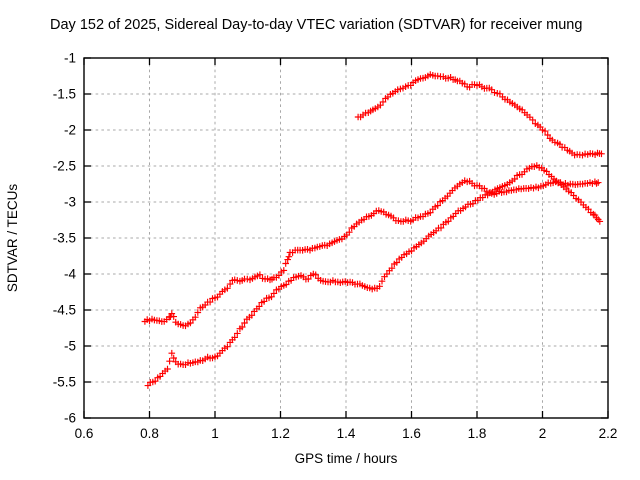  Describe the element at coordinates (70, 130) in the screenshot. I see `y-tick-label: -2` at that location.